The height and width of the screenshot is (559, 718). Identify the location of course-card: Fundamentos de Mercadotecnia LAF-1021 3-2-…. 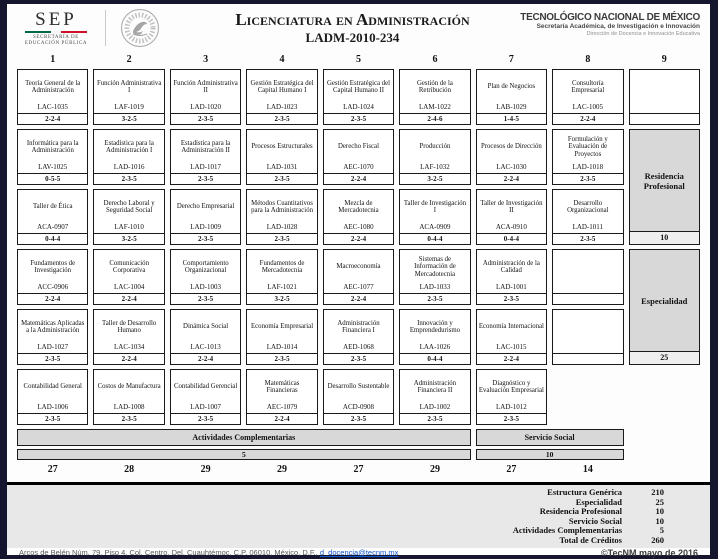
(282, 277).